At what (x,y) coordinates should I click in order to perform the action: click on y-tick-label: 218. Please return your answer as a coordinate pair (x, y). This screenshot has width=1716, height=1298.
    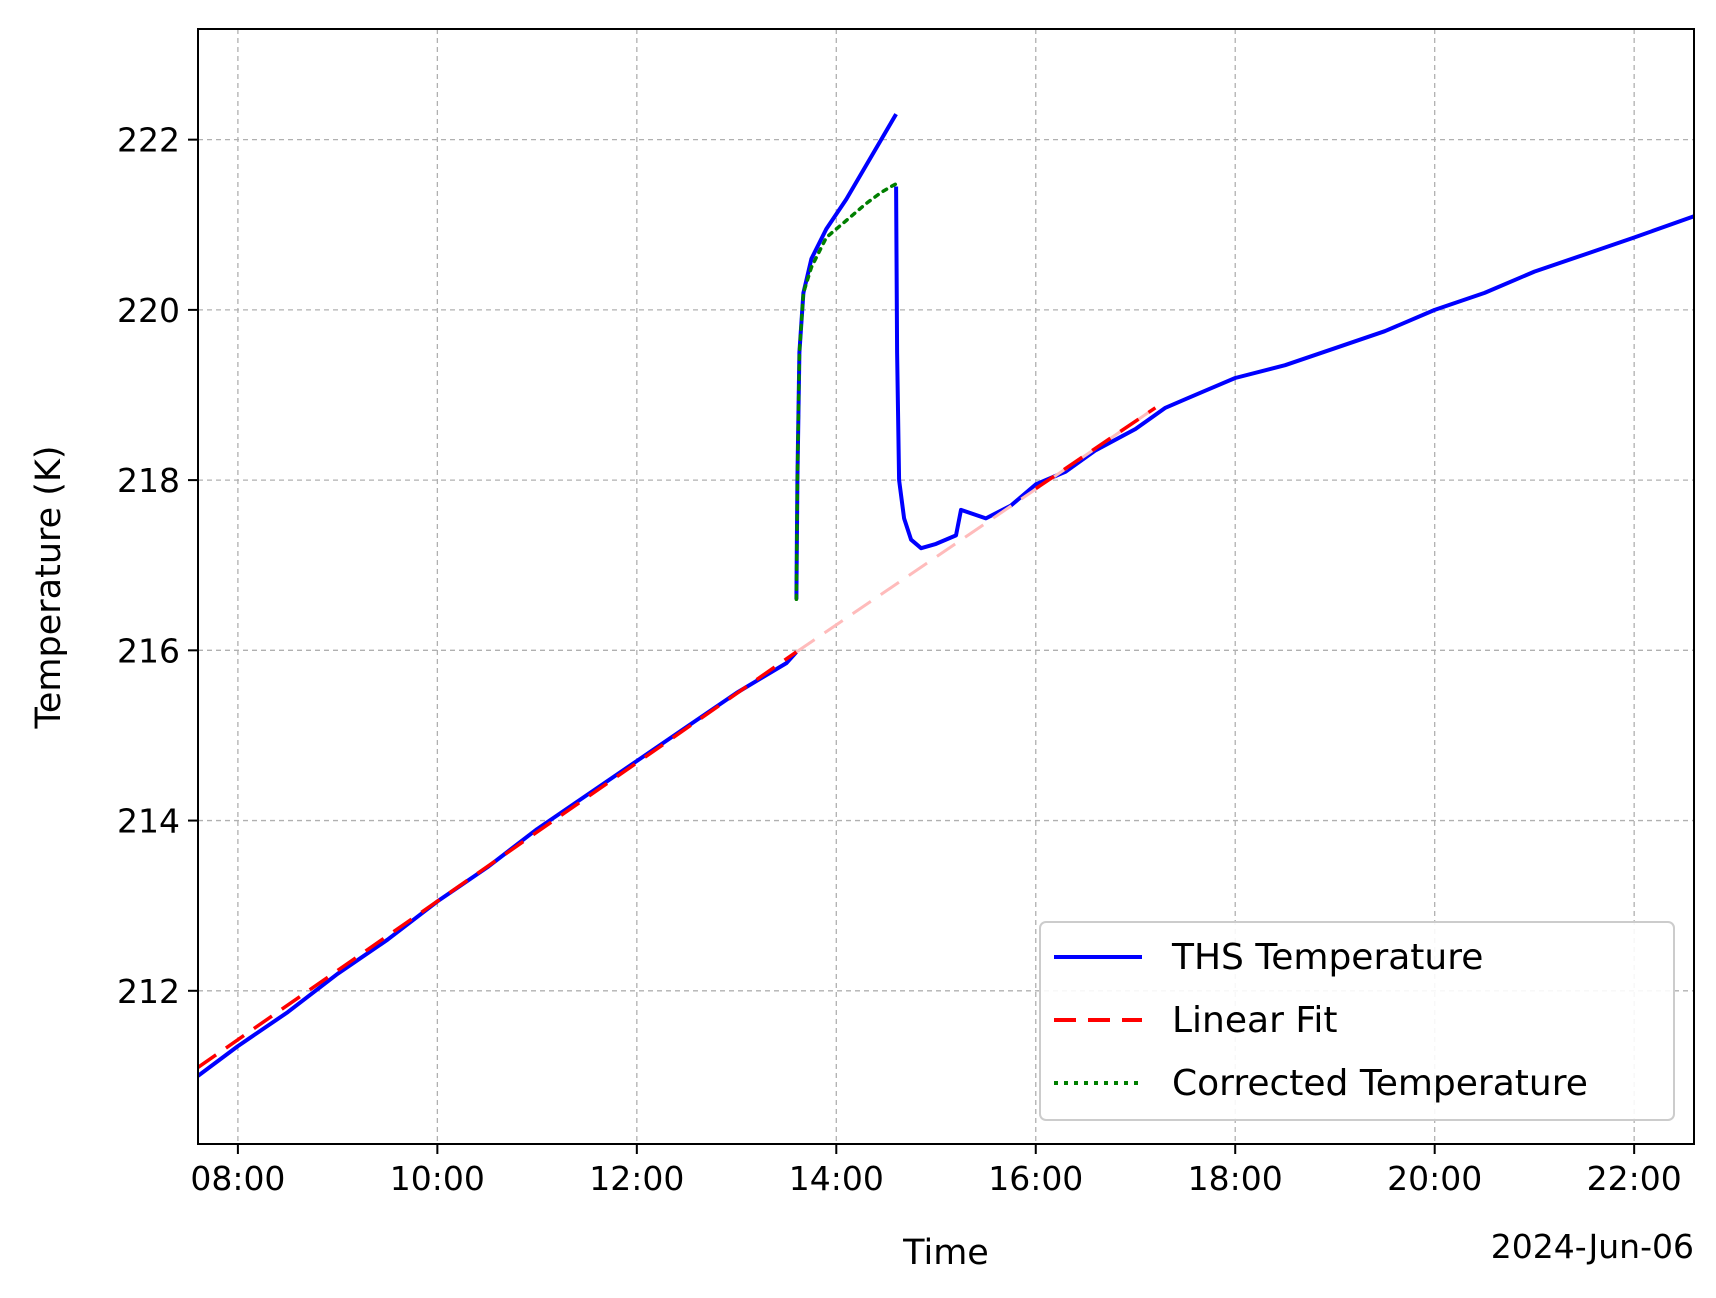
    Looking at the image, I should click on (148, 480).